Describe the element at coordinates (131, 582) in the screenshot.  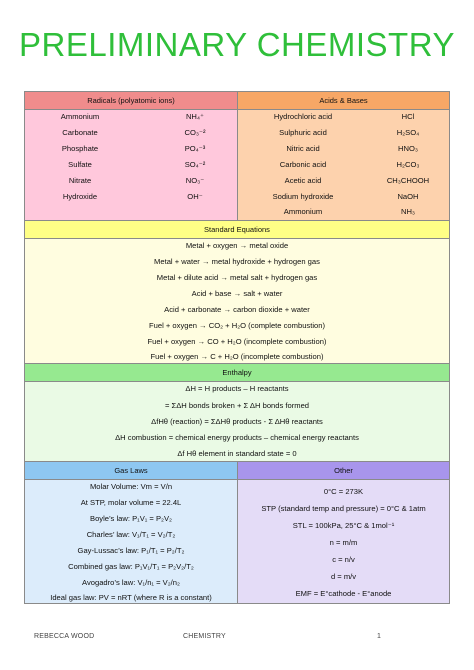
I see `gas-law-row: Avogadro’s law: V₁/n₁ = V₂/n₂` at that location.